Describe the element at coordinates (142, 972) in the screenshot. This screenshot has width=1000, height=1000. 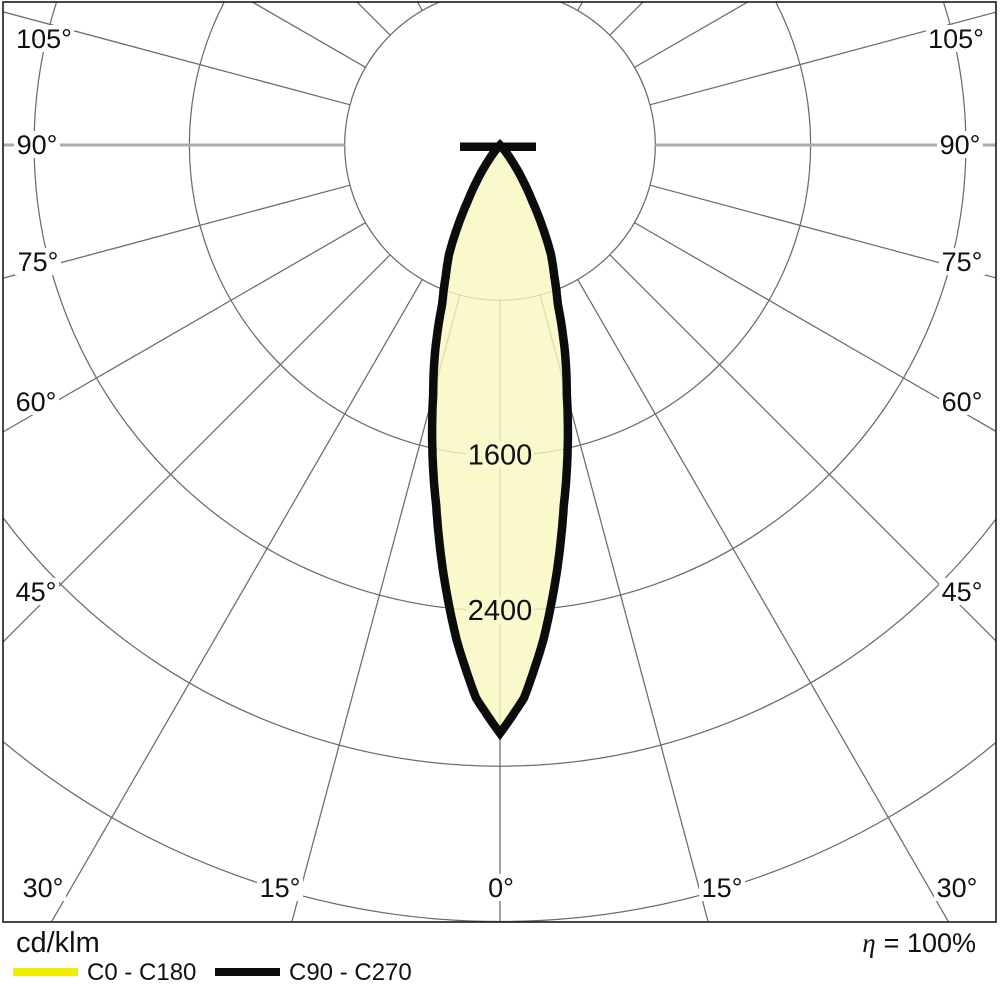
I see `legend-label-c0-c180: C0 - C180` at that location.